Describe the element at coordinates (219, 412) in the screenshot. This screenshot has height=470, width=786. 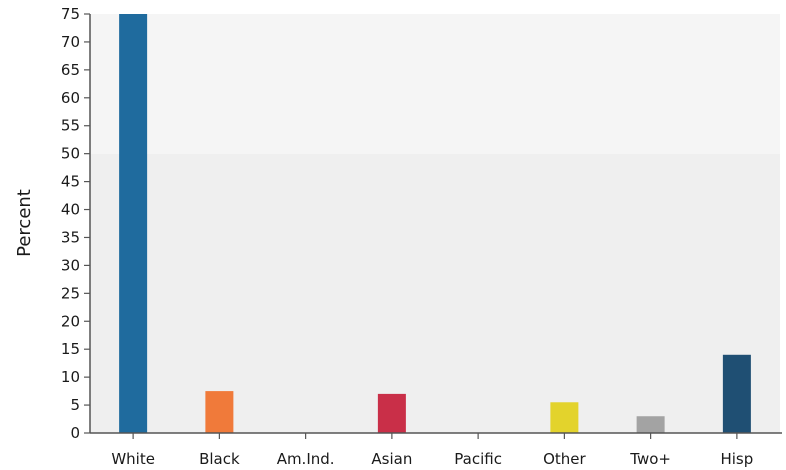
I see `bar-black` at that location.